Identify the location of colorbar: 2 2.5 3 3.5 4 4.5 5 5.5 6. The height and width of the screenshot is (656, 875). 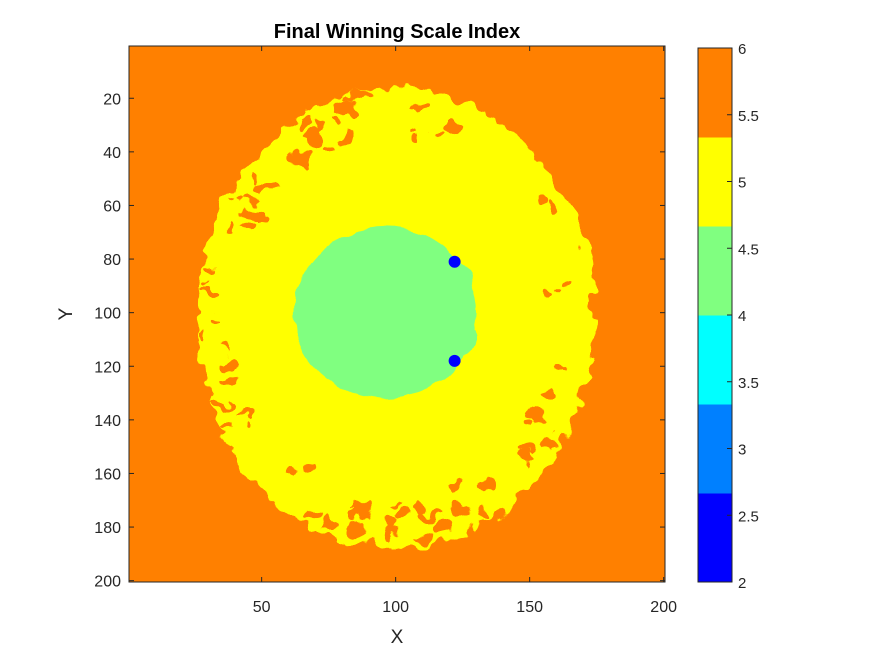
(728, 316).